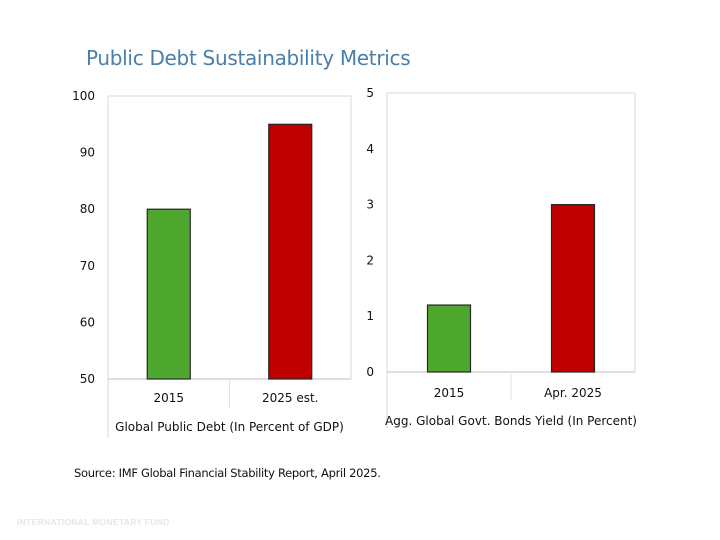  Describe the element at coordinates (573, 393) in the screenshot. I see `x-tick-label: Apr. 2025` at that location.